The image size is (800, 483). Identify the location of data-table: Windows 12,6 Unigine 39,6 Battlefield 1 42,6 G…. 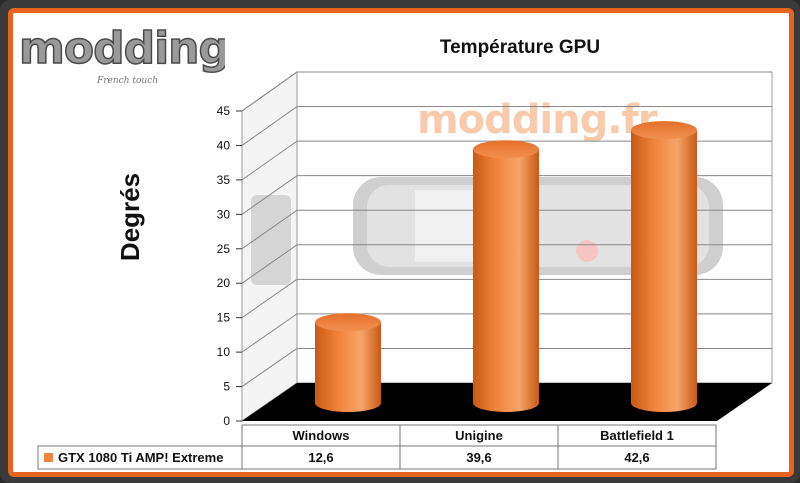
(377, 447).